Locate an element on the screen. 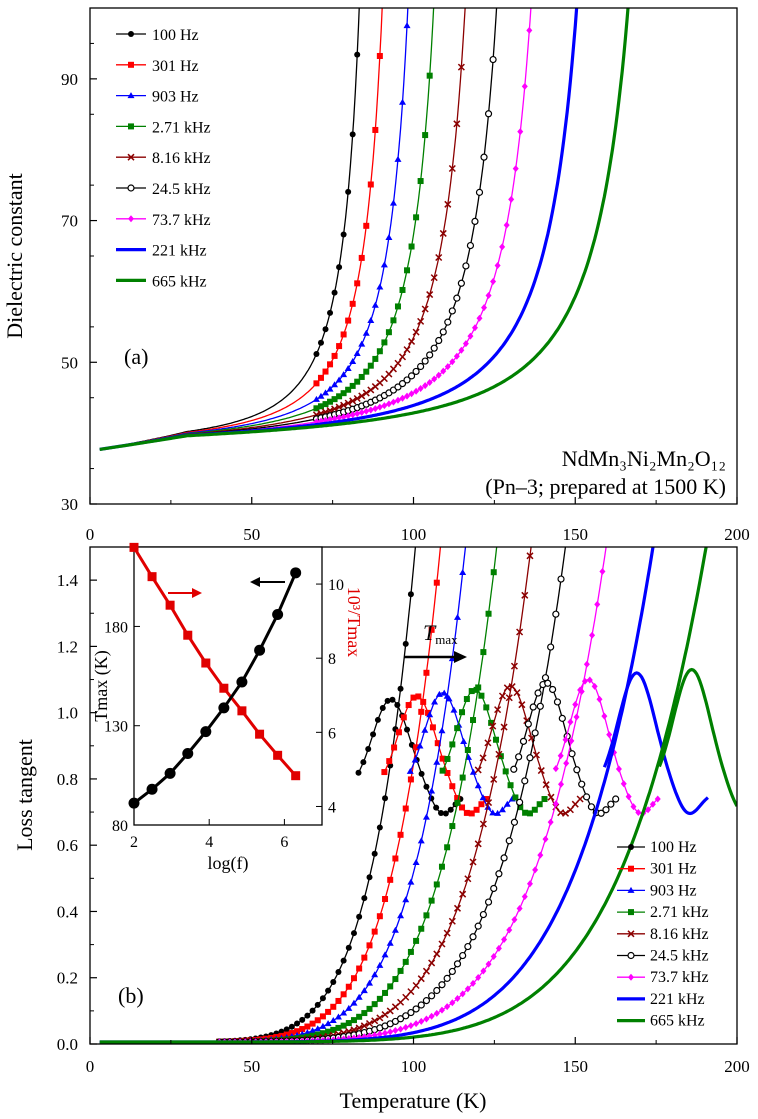 This screenshot has height=1119, width=758. series-a-5-marker is located at coordinates (430, 355).